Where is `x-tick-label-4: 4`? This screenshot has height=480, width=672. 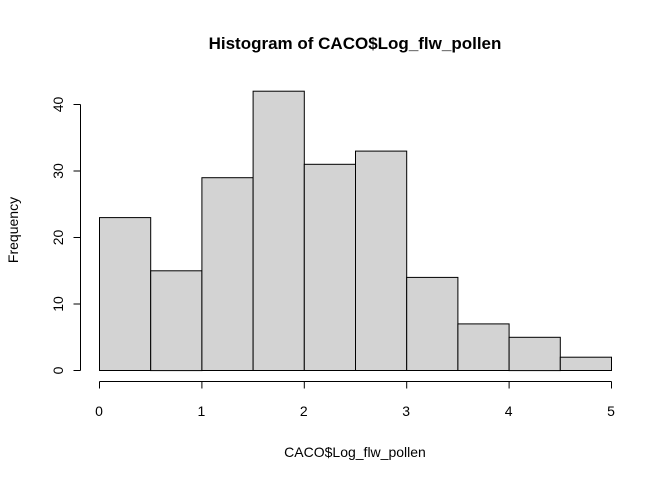 x-tick-label-4: 4 is located at coordinates (509, 411).